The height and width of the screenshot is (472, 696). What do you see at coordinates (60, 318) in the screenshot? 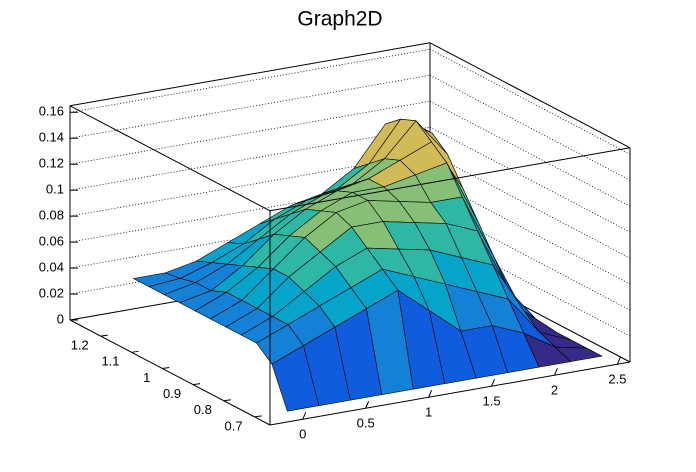
I see `z-tick-label: 0` at bounding box center [60, 318].